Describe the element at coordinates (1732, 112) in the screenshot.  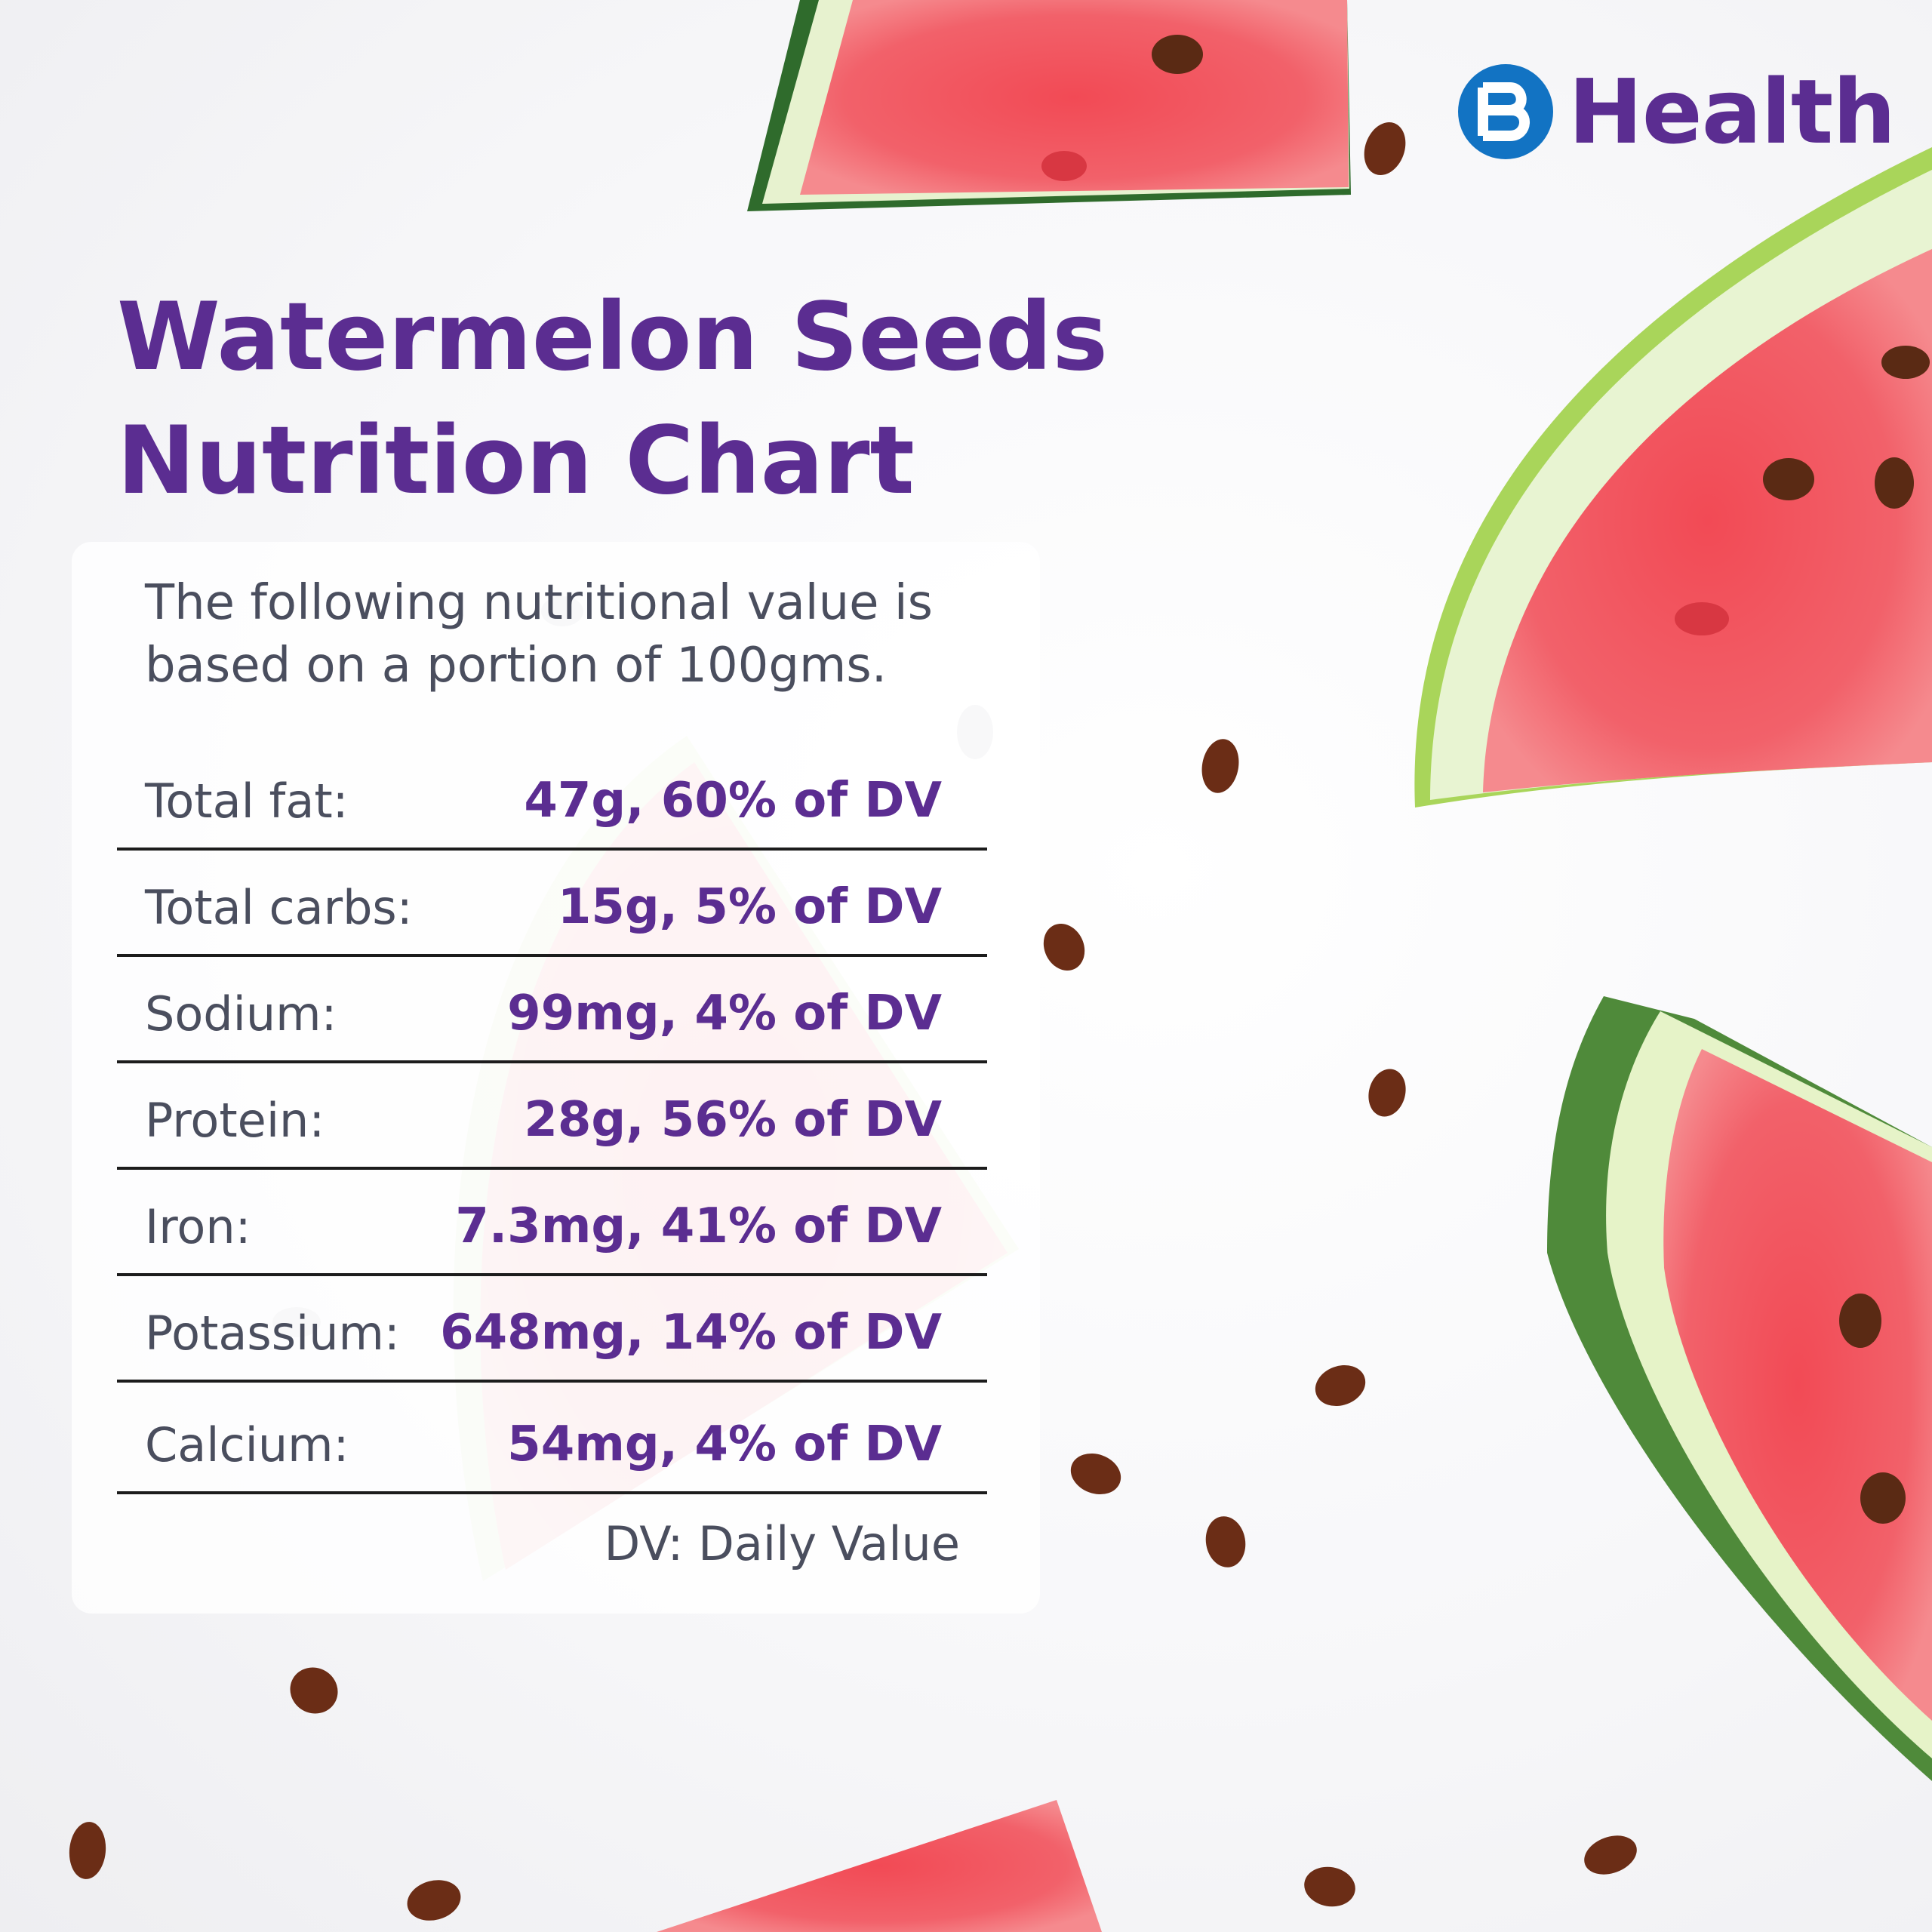
I see `brand-name: Health` at that location.